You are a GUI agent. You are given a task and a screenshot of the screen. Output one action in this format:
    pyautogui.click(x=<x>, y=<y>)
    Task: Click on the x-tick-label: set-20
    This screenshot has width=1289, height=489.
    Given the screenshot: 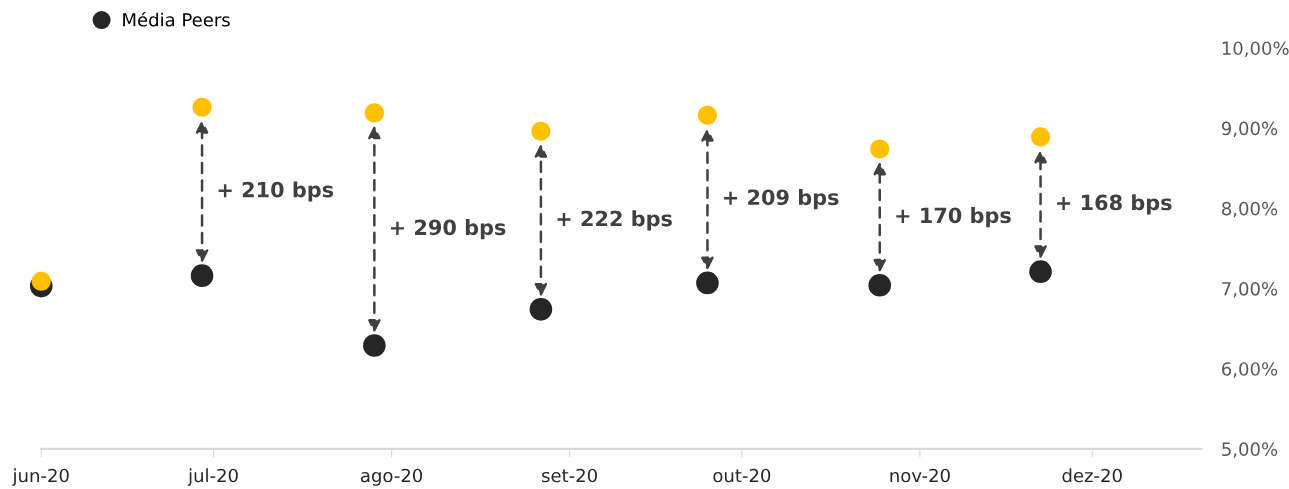 What is the action you would take?
    pyautogui.click(x=569, y=475)
    